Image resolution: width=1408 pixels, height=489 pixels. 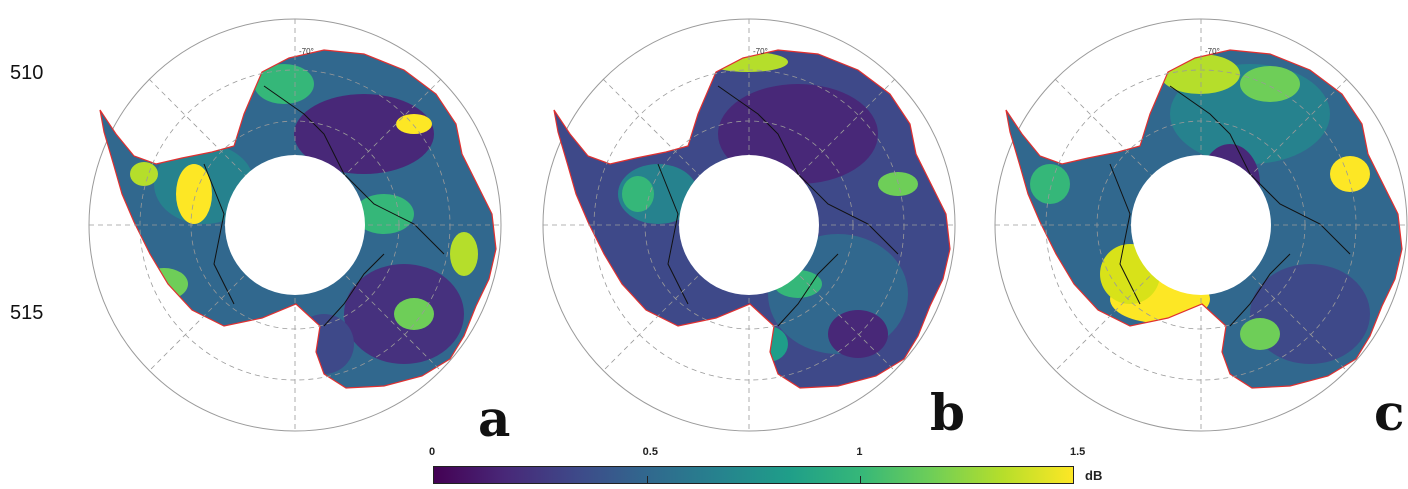 I want to click on panel-letter-b: b, so click(x=947, y=412).